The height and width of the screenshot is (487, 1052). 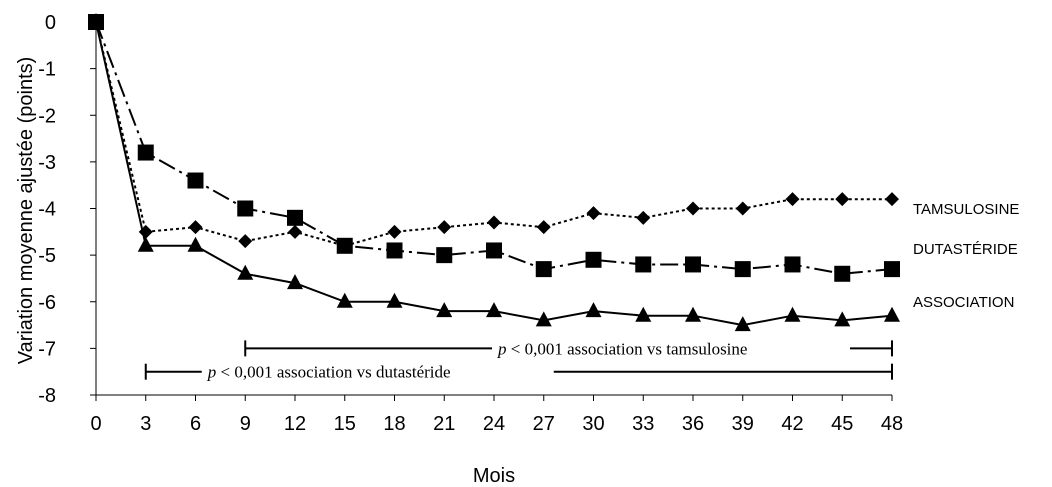 What do you see at coordinates (965, 249) in the screenshot?
I see `series-label-dutastéride: DUTASTÉRIDE` at bounding box center [965, 249].